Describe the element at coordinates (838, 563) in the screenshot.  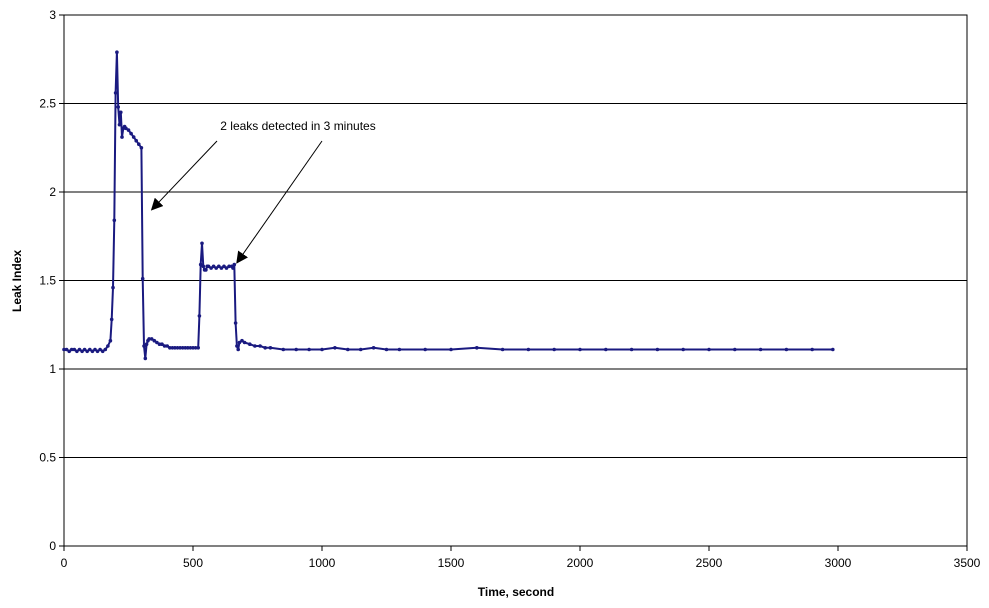
I see `x-tick-label: 3000` at that location.